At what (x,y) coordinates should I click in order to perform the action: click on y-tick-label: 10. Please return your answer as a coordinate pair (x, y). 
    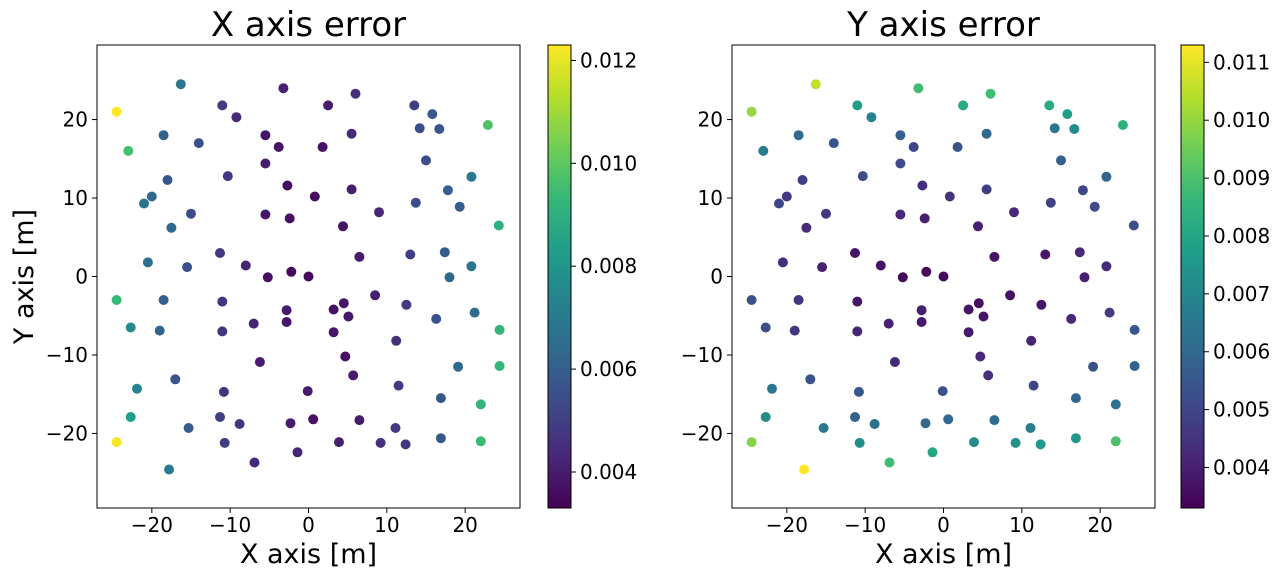
    Looking at the image, I should click on (75, 198).